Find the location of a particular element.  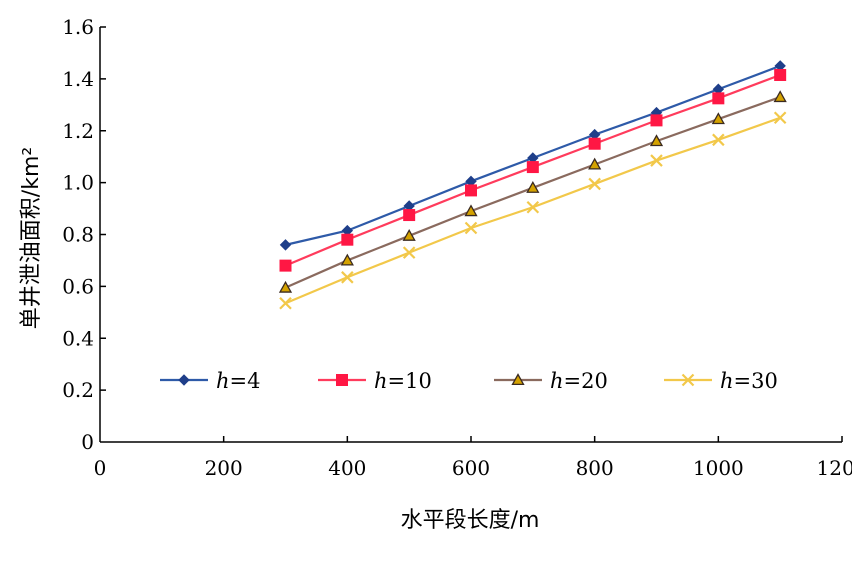

y-tick-label: 0.8 is located at coordinates (78, 235).